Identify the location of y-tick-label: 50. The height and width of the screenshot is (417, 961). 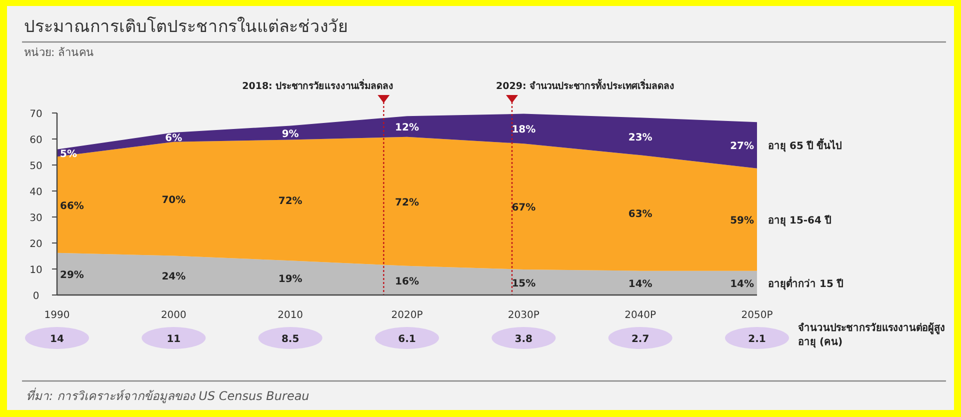
(36, 166).